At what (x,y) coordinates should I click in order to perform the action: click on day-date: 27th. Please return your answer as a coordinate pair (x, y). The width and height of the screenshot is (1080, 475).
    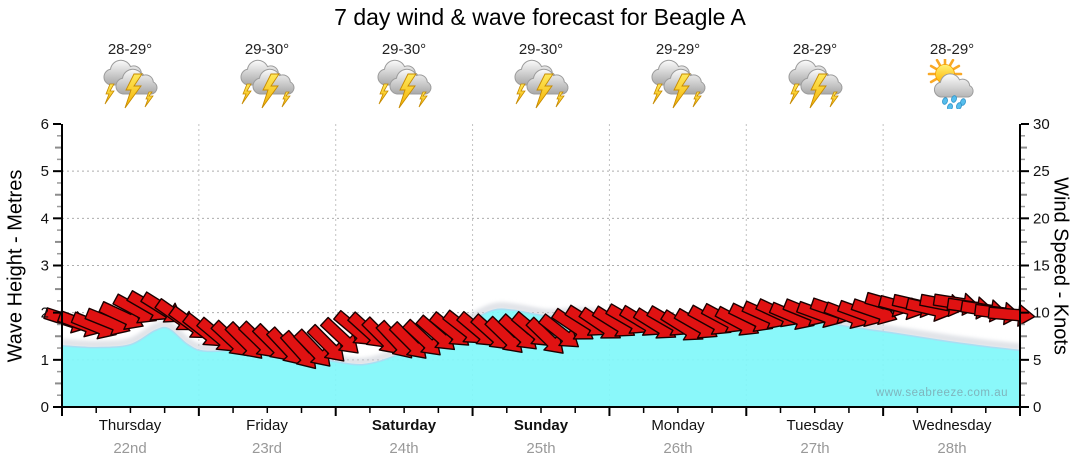
    Looking at the image, I should click on (815, 448).